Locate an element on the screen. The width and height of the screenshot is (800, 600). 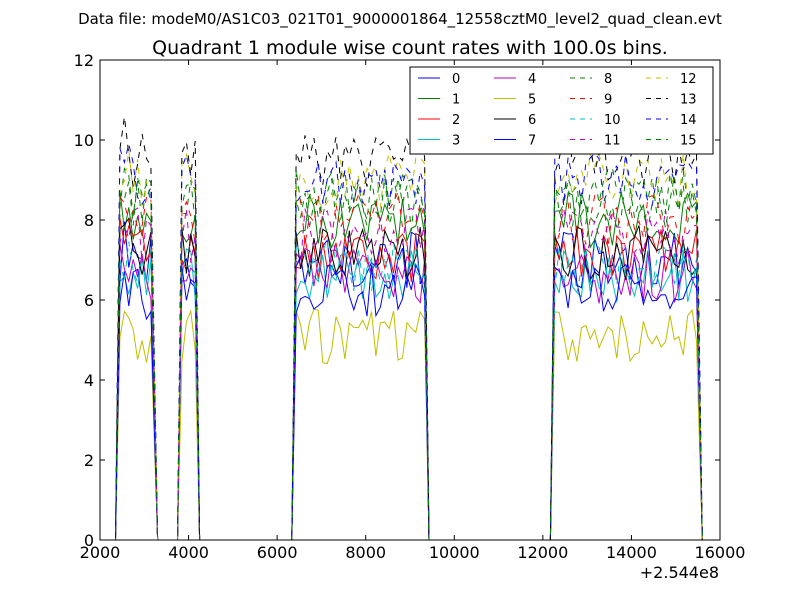
y-tick-label: 6 is located at coordinates (89, 300).